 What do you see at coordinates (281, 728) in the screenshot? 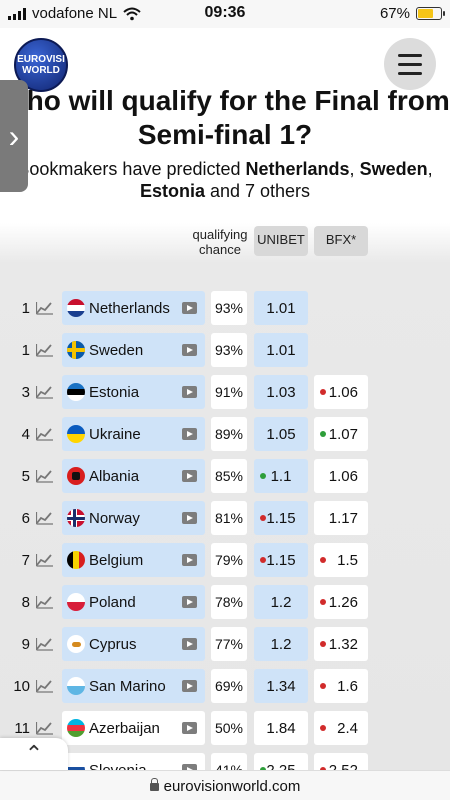
I see `unibet-odds-cell: 1.84` at bounding box center [281, 728].